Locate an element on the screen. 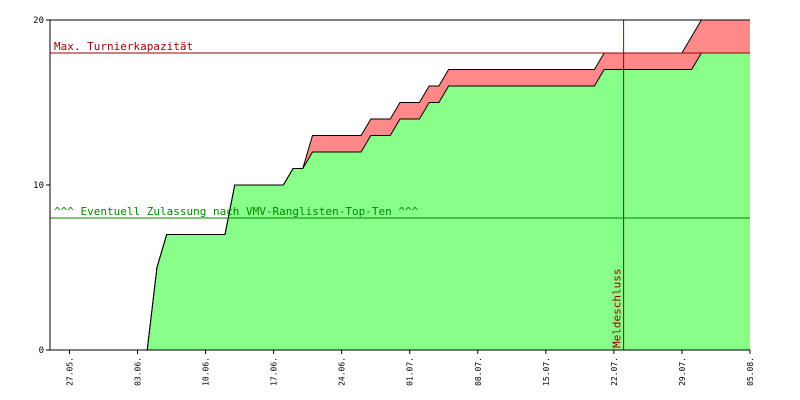  y-tick-label: 20 is located at coordinates (38, 21).